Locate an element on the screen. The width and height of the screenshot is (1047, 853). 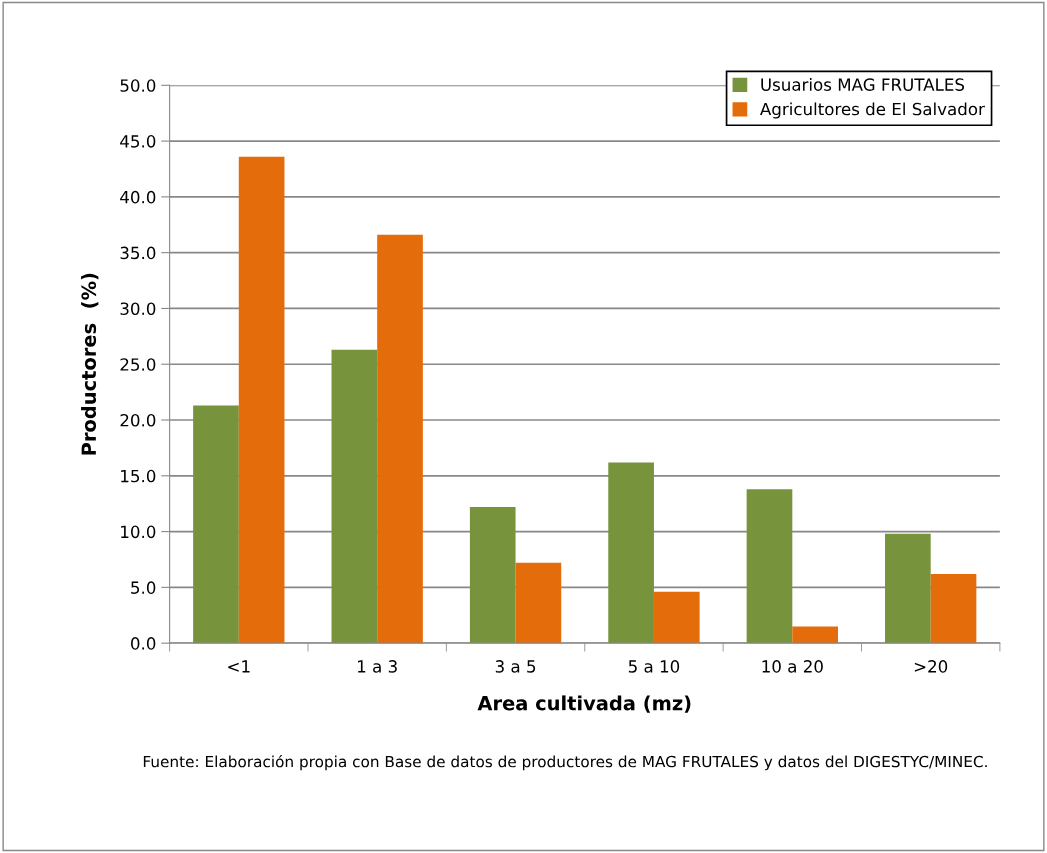
legend-label: Agricultores de El Salvador is located at coordinates (872, 110).